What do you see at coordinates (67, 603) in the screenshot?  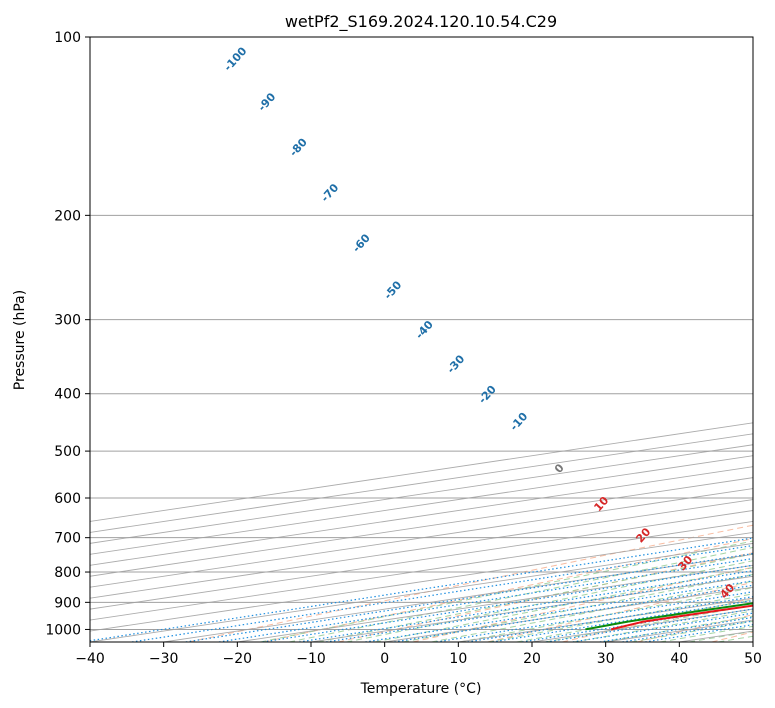 I see `y-tick-label: 900` at bounding box center [67, 603].